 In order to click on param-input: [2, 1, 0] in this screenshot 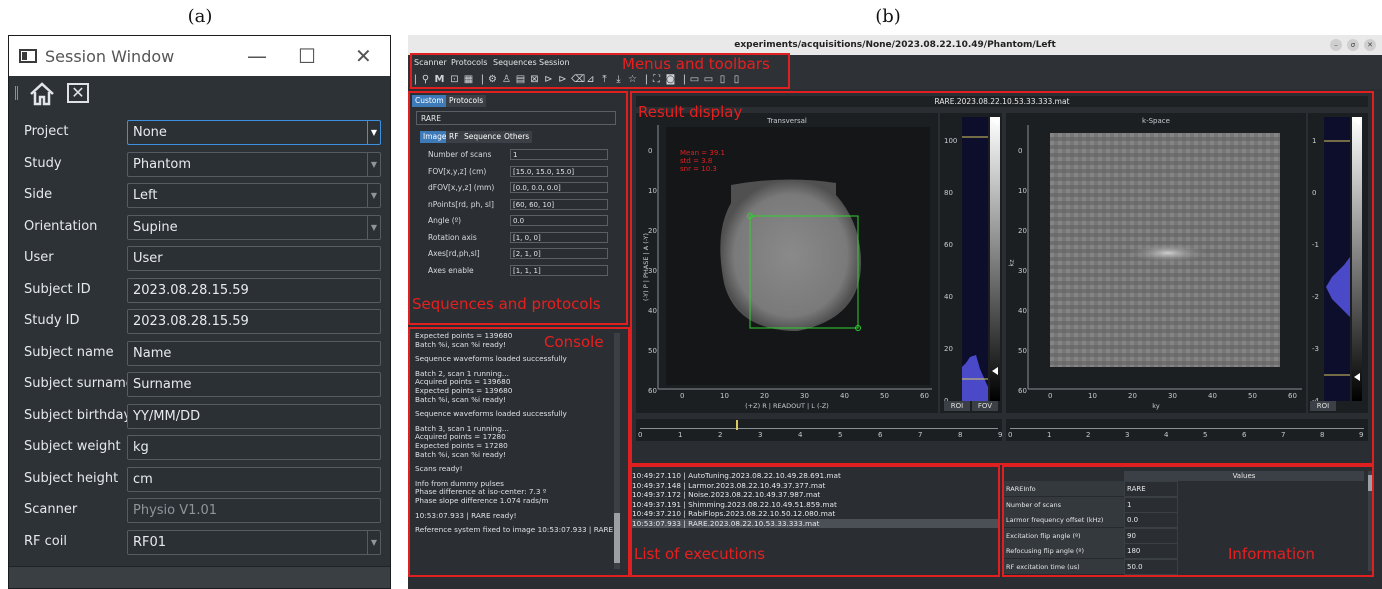, I will do `click(559, 253)`.